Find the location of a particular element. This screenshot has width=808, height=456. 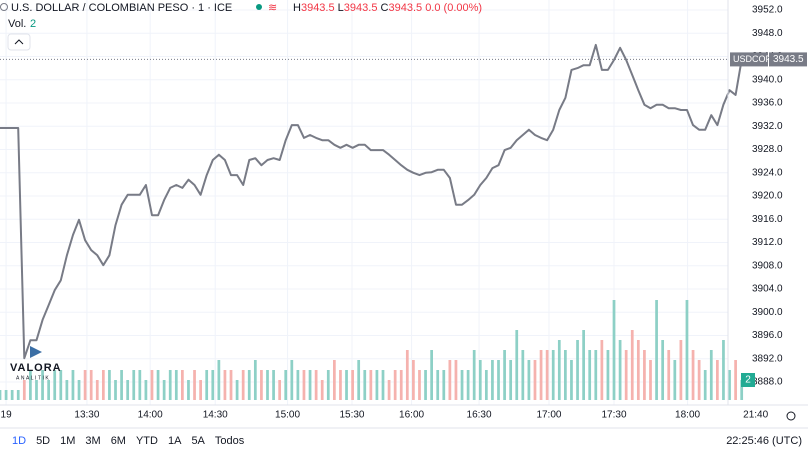

range-button: 3M is located at coordinates (92, 441).